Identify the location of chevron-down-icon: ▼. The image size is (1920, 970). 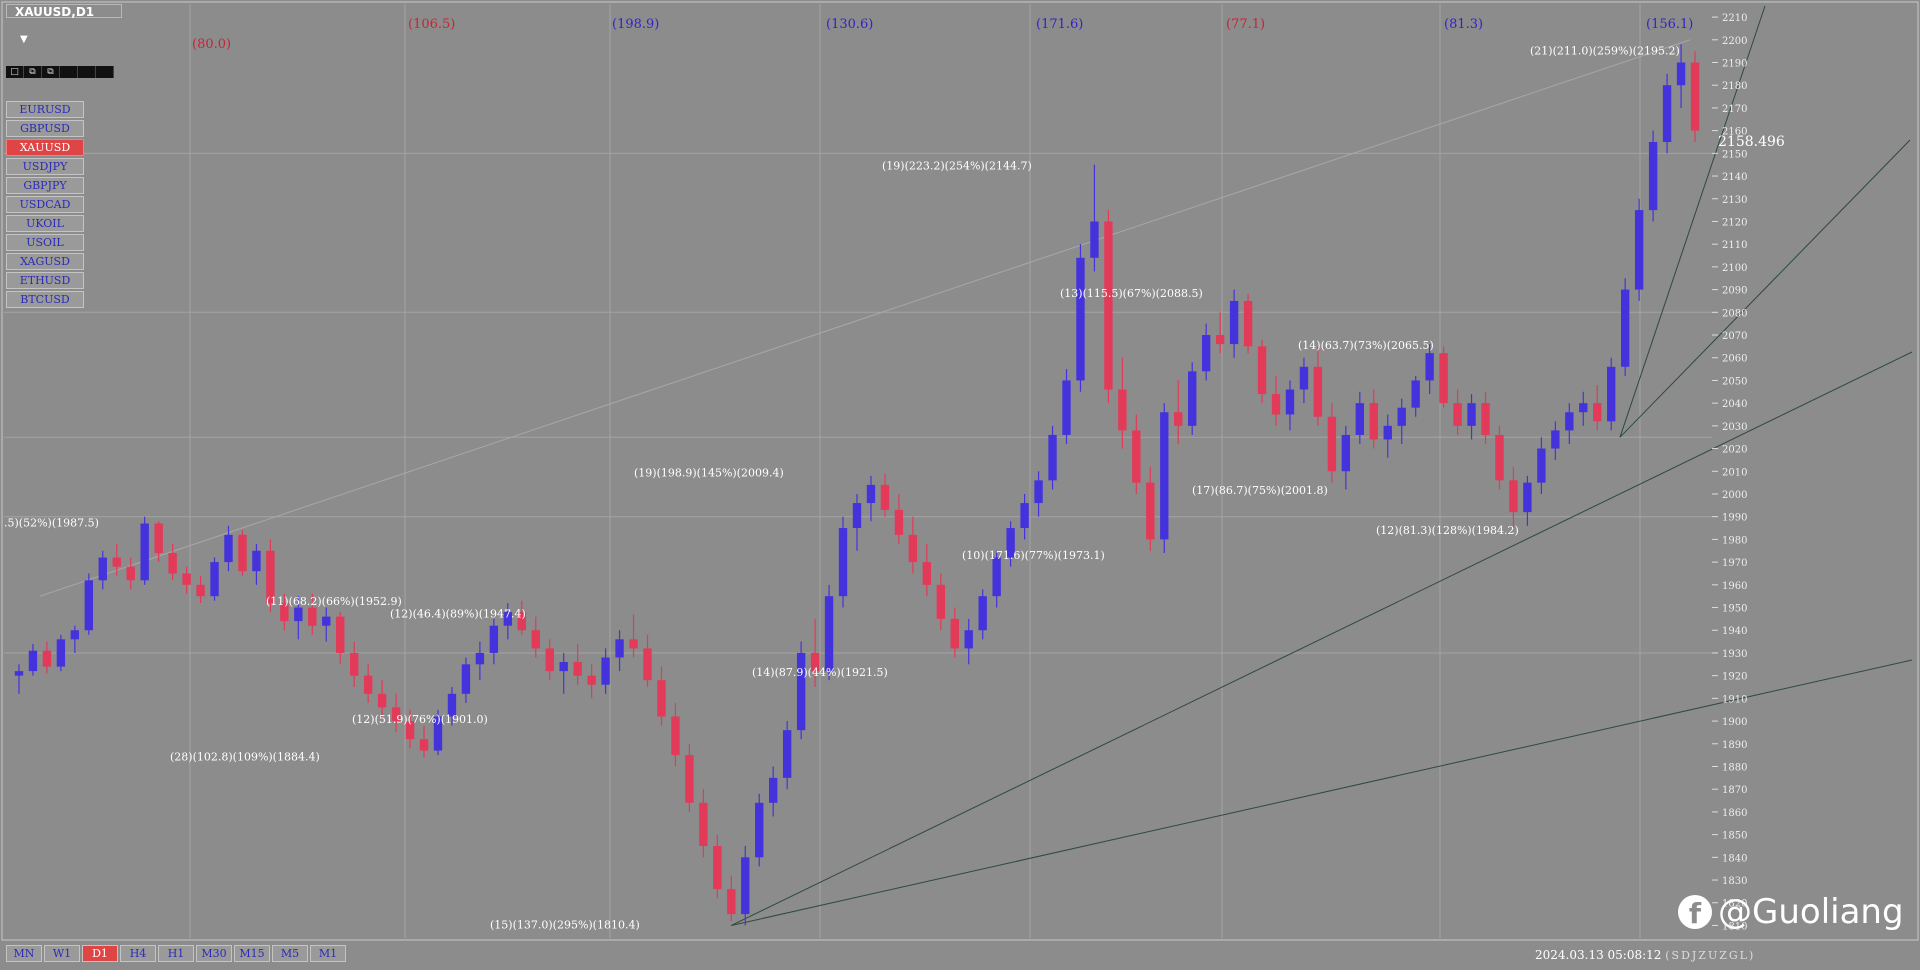
(24, 39).